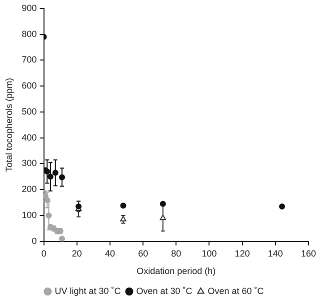 The height and width of the screenshot is (306, 319). Describe the element at coordinates (29, 59) in the screenshot. I see `y-tick-label: 700` at that location.